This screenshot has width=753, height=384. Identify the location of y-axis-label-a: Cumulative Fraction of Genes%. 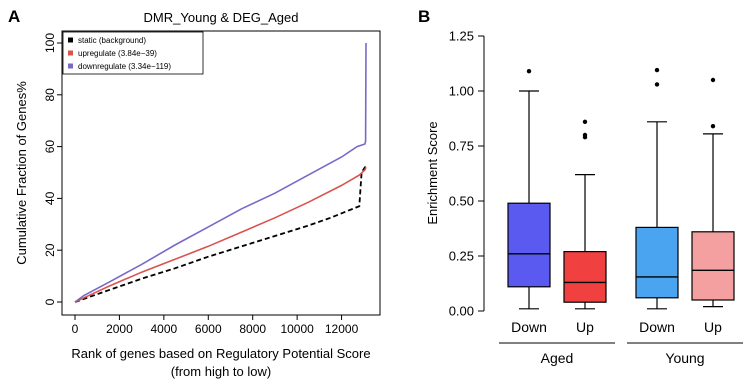
(21, 173).